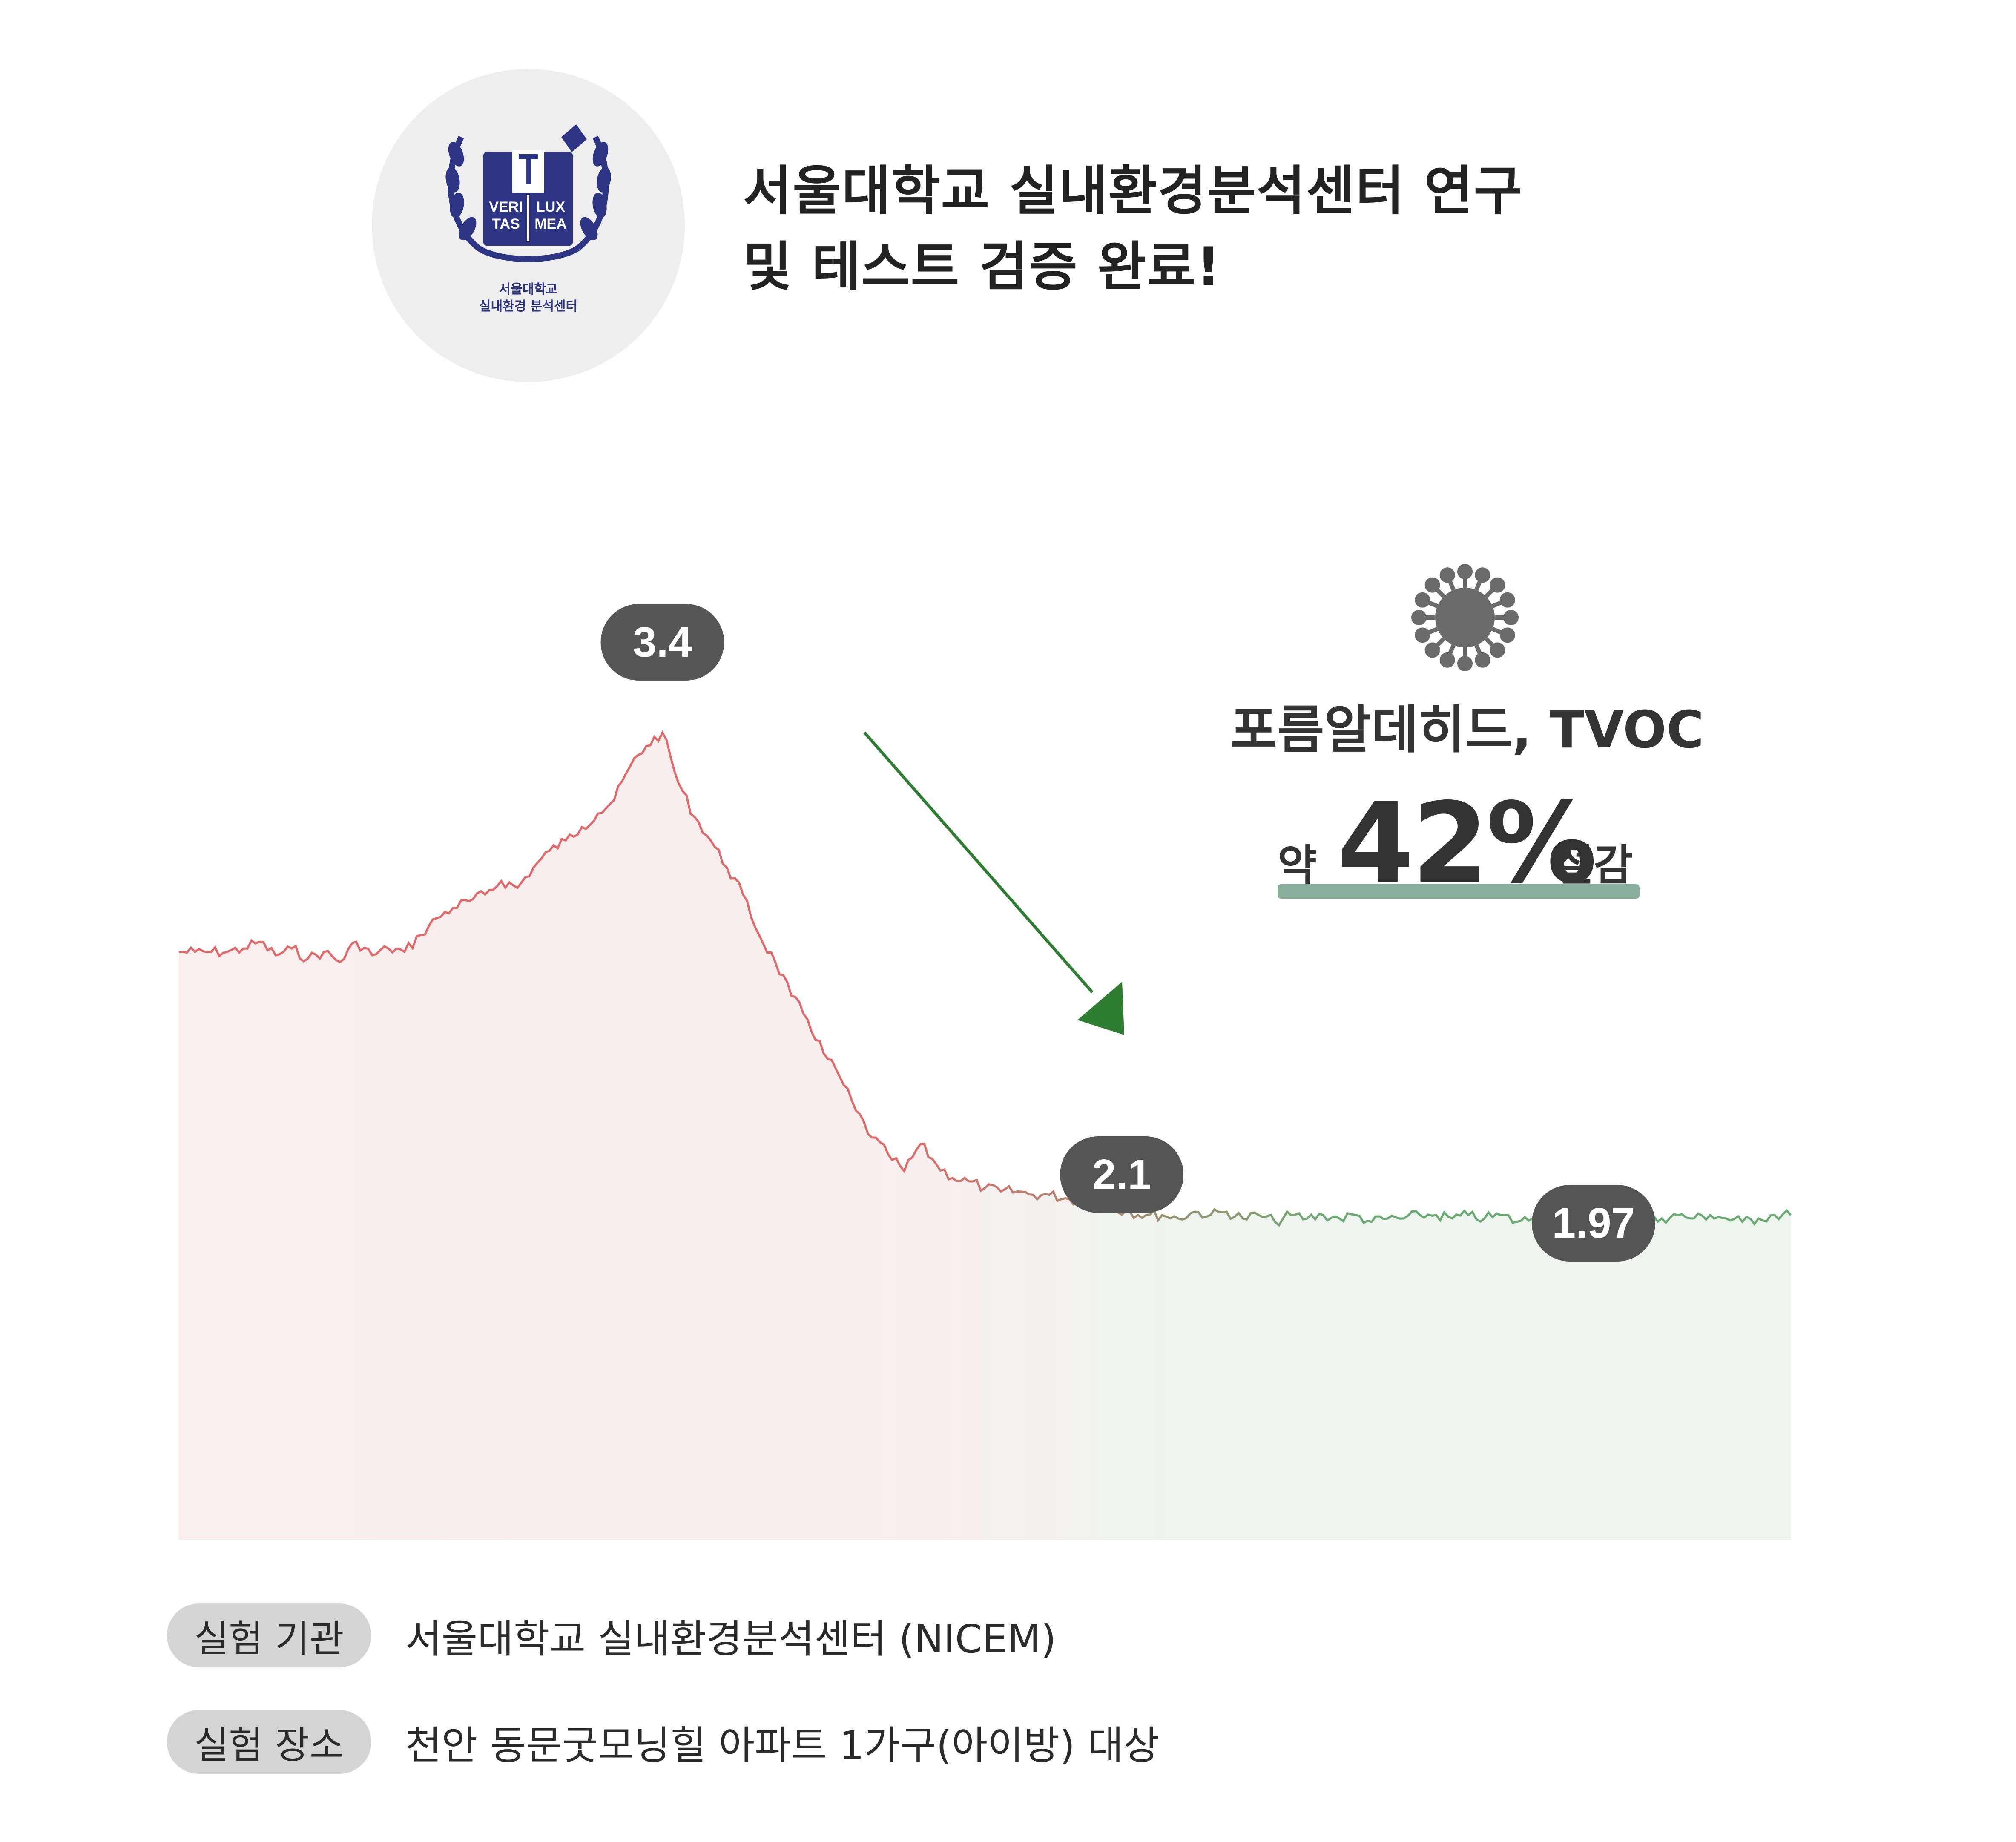  I want to click on value-badge: 2.1, so click(1122, 1174).